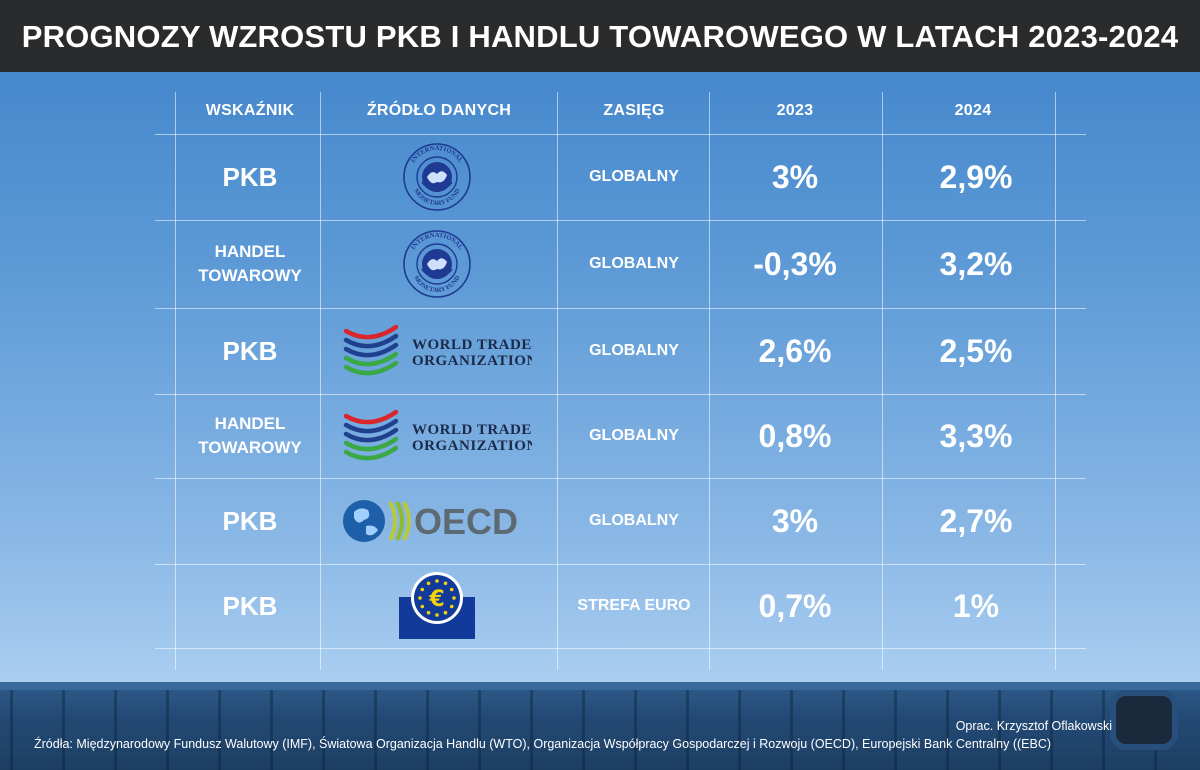 The height and width of the screenshot is (770, 1200). Describe the element at coordinates (1033, 726) in the screenshot. I see `credit-text: Oprac. Krzysztof Oflakowski` at that location.